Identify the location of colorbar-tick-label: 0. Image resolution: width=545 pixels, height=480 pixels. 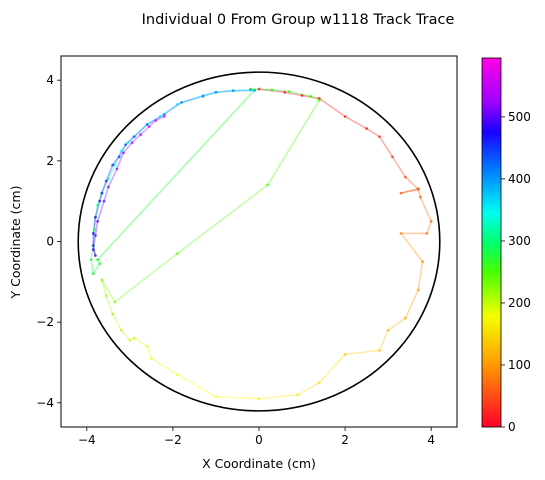
(512, 427).